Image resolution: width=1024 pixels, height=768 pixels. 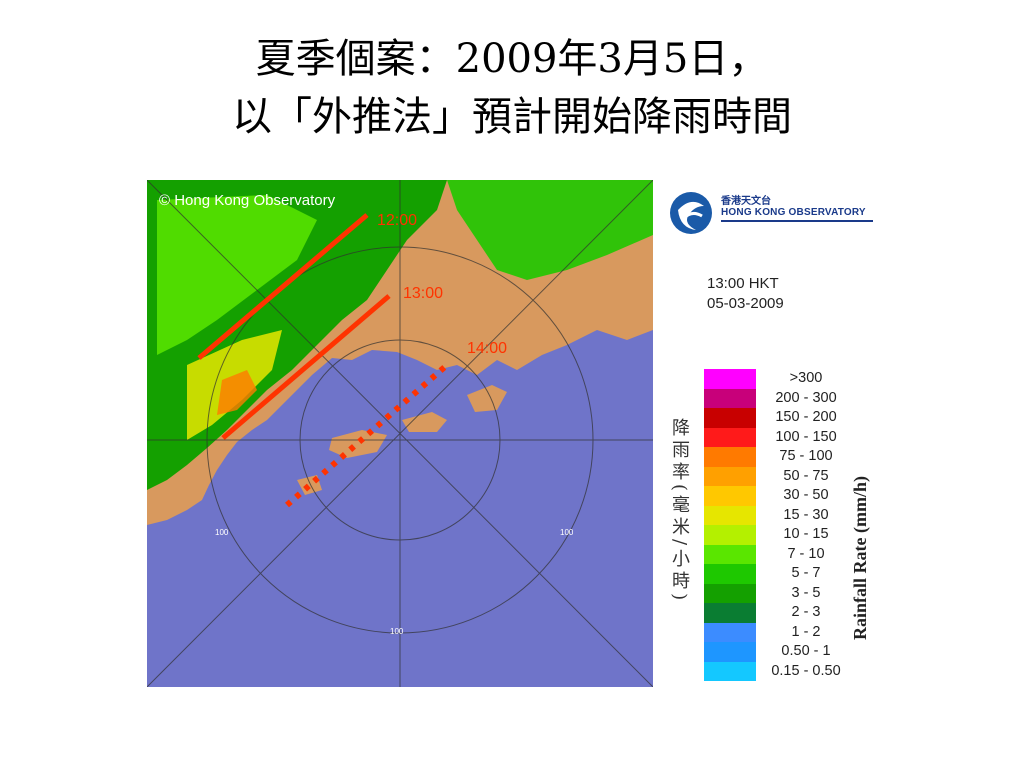 What do you see at coordinates (423, 293) in the screenshot?
I see `forecast-label-13: 13:00` at bounding box center [423, 293].